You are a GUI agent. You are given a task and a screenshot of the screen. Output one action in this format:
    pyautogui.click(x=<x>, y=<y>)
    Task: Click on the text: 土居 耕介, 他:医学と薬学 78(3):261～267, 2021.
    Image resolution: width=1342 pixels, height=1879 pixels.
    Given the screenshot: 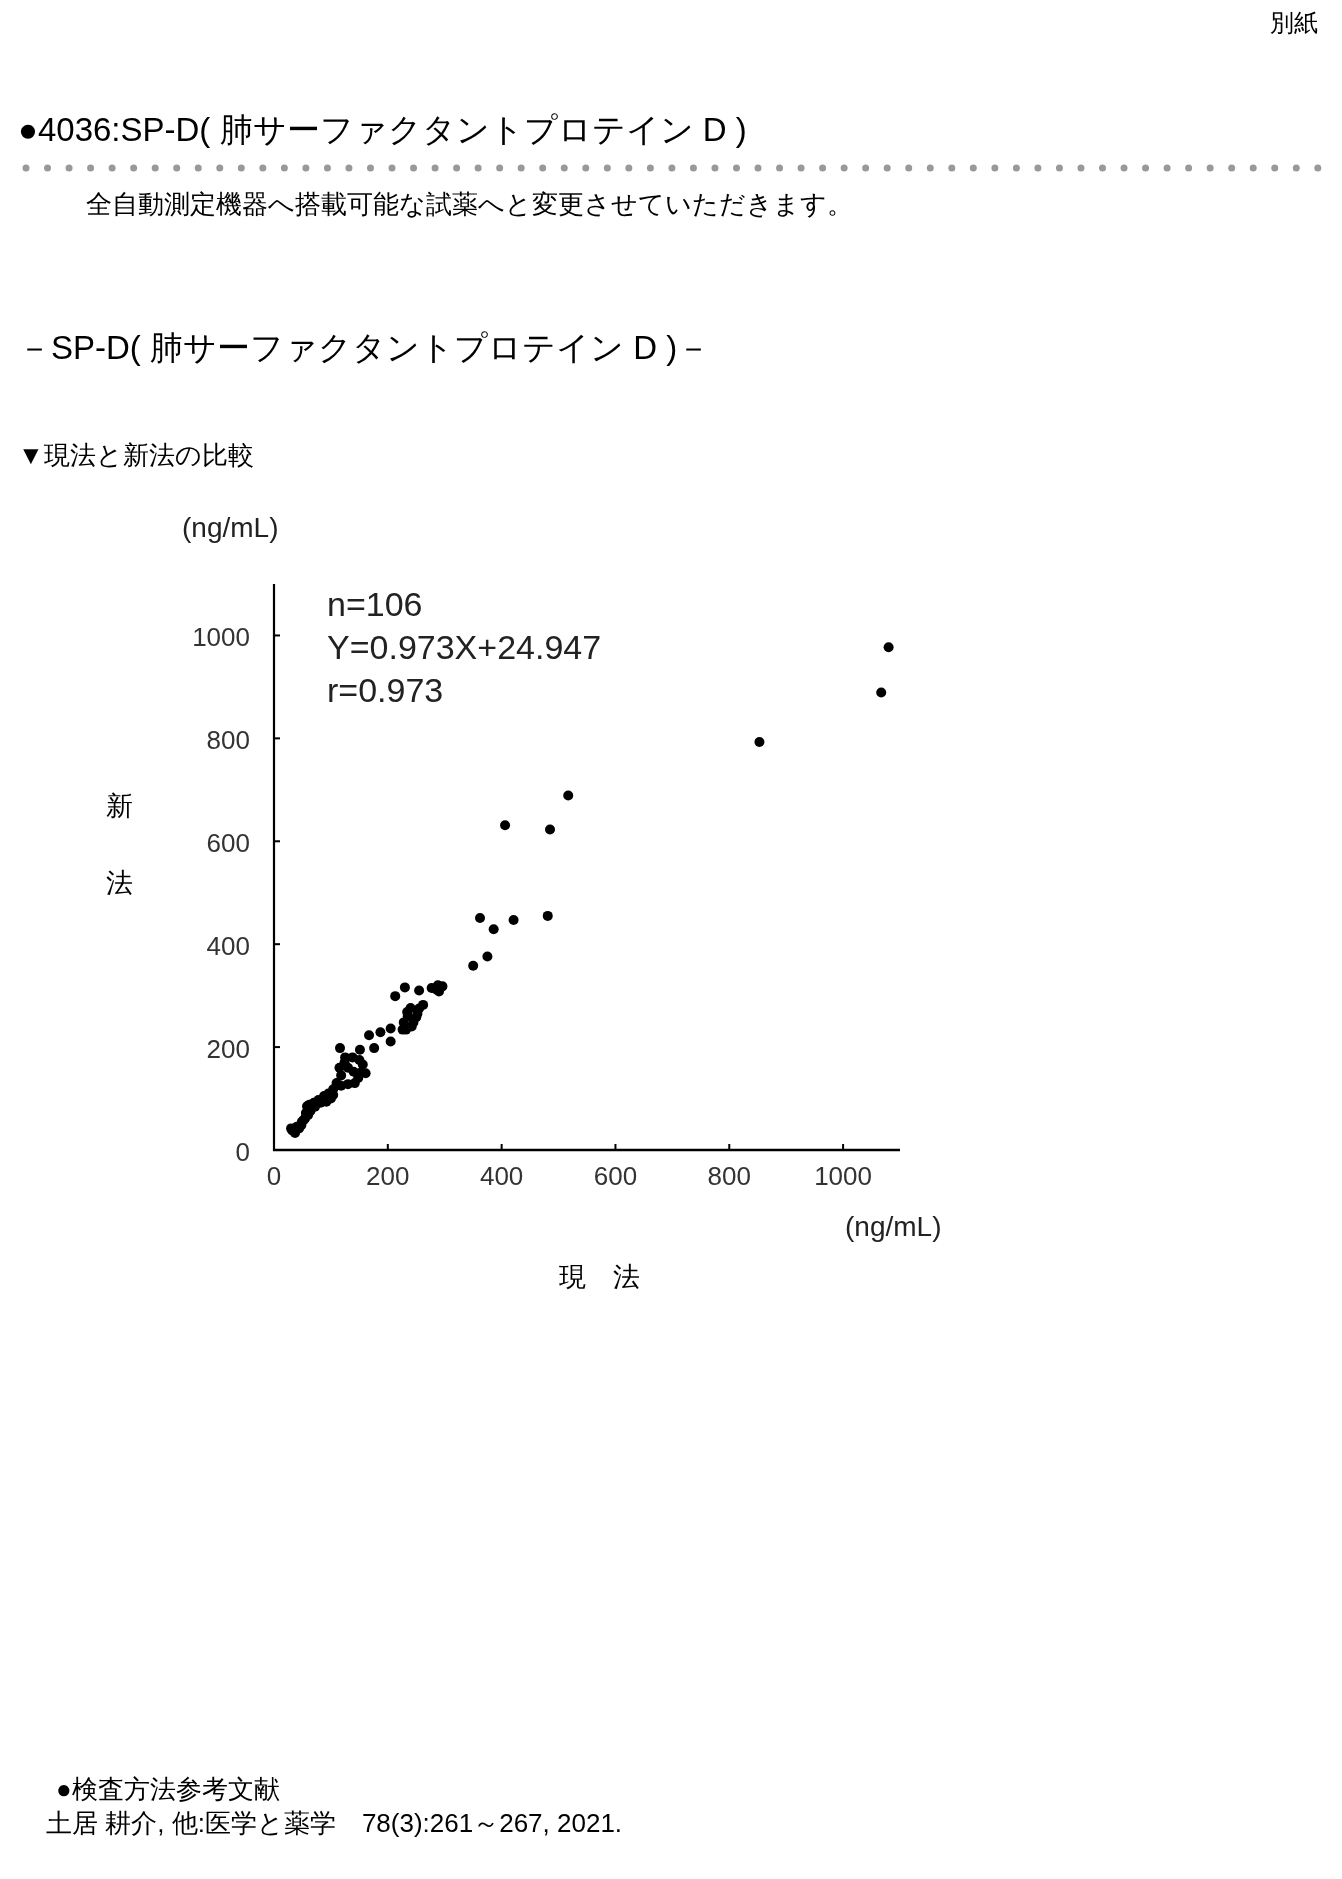 What is the action you would take?
    pyautogui.click(x=334, y=1823)
    